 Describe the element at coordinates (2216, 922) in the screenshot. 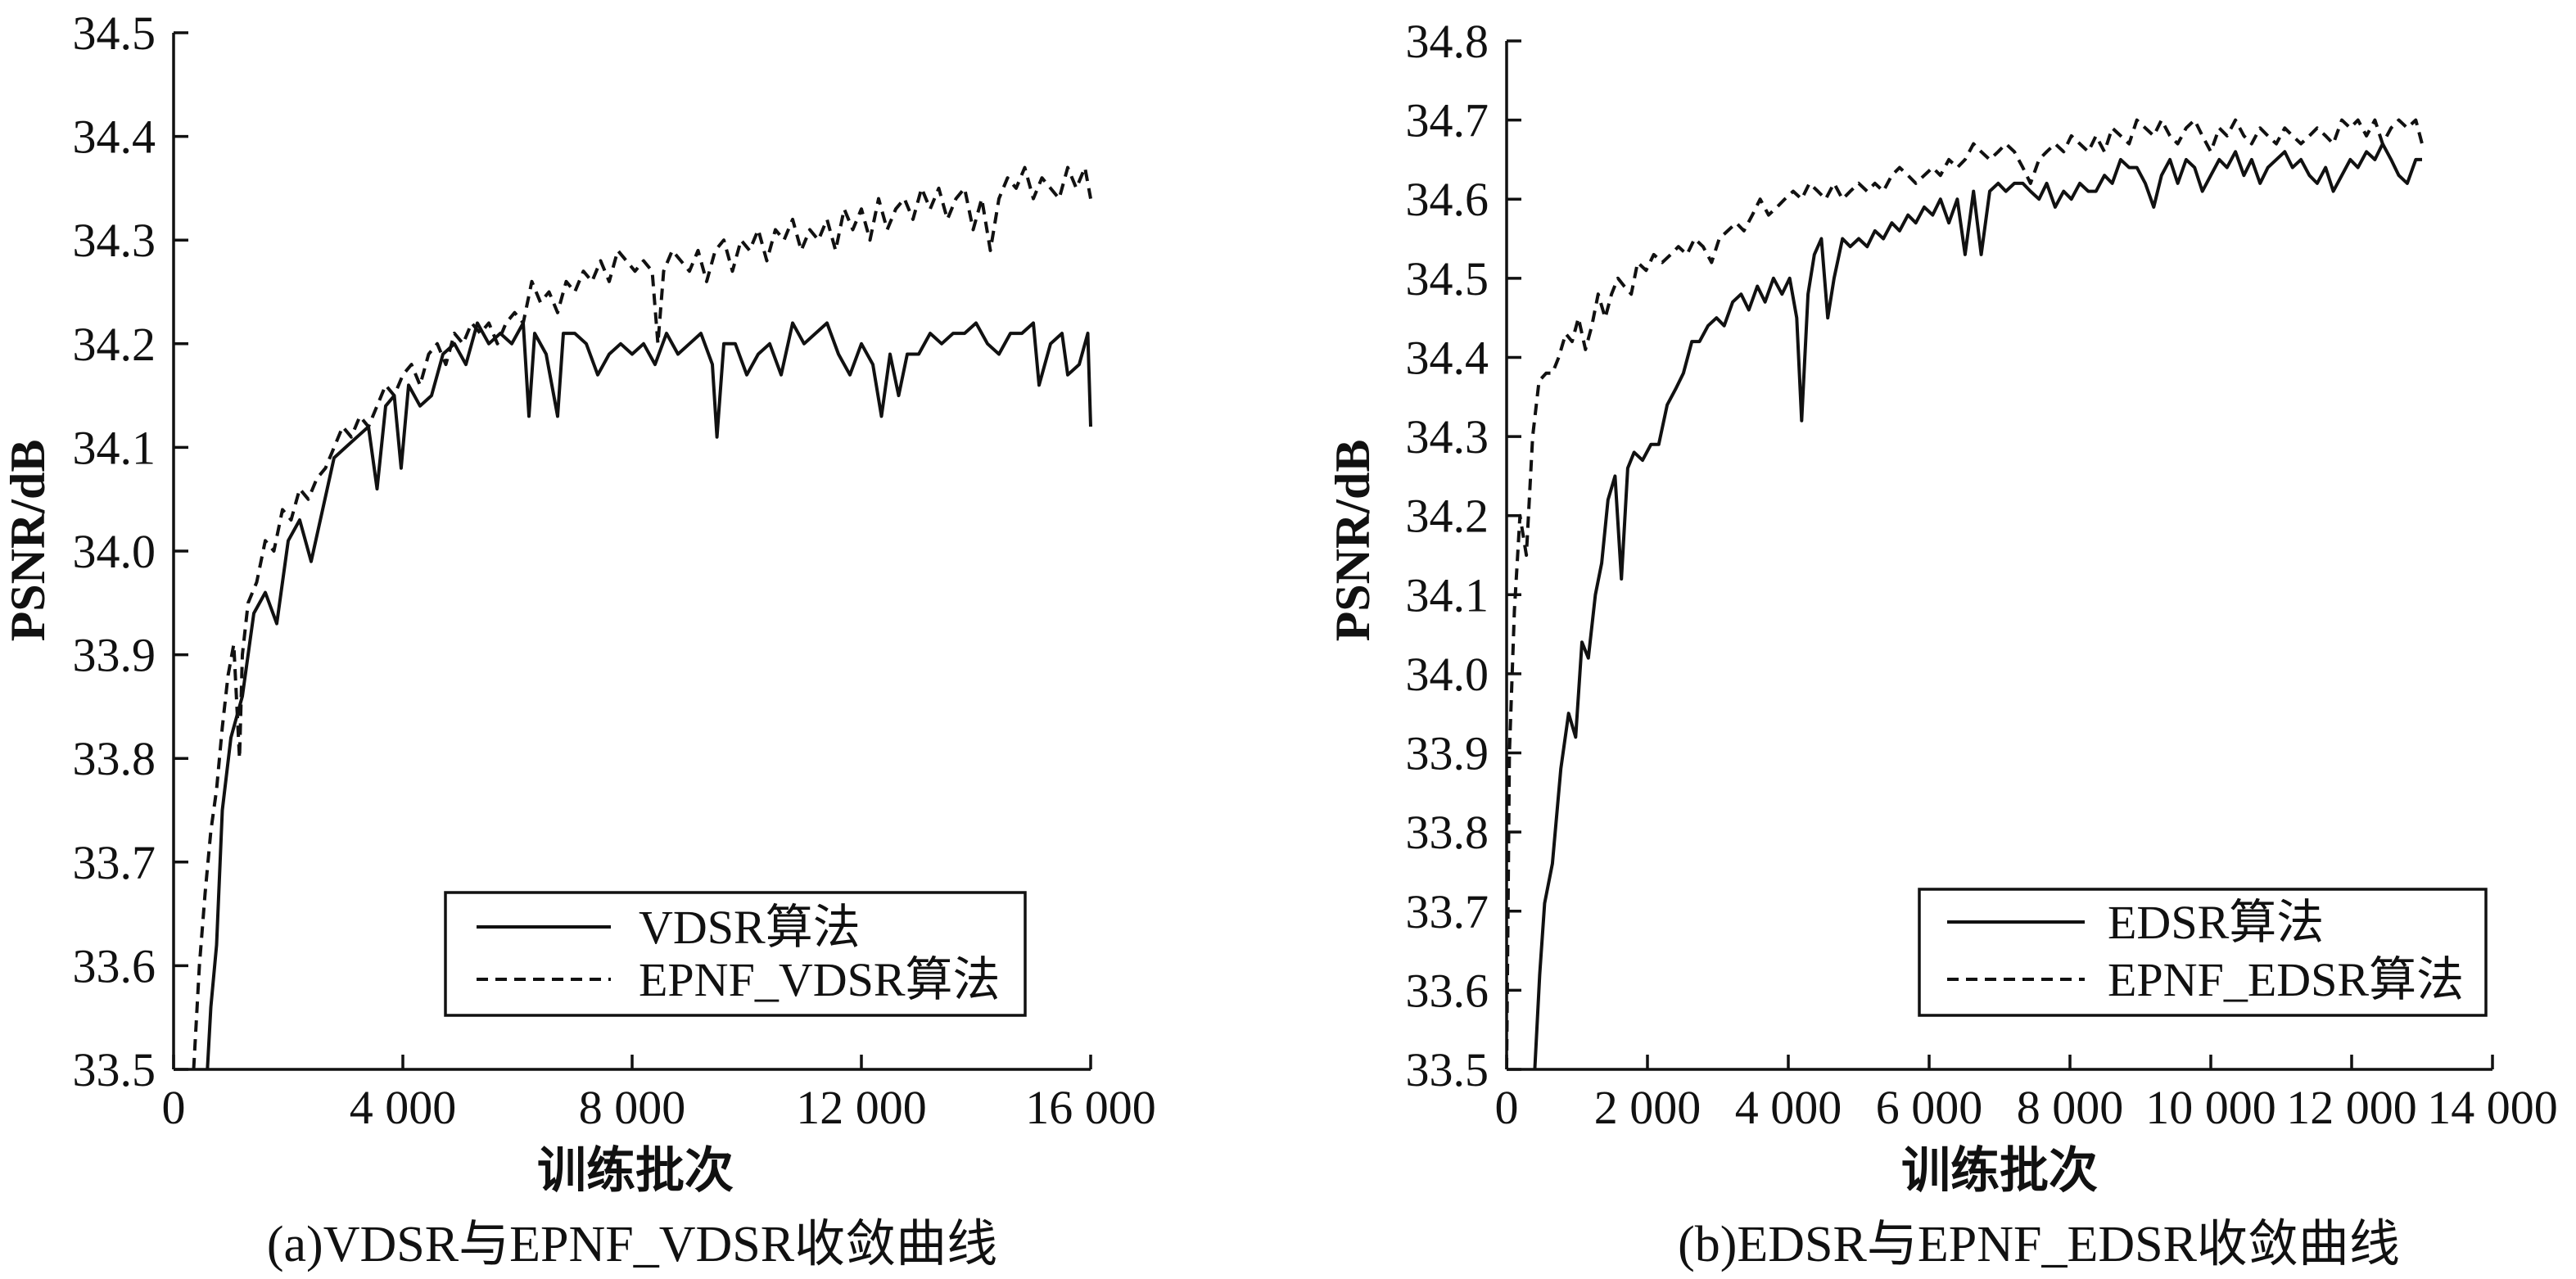

I see `legend-label-edsr: EDSR算法` at that location.